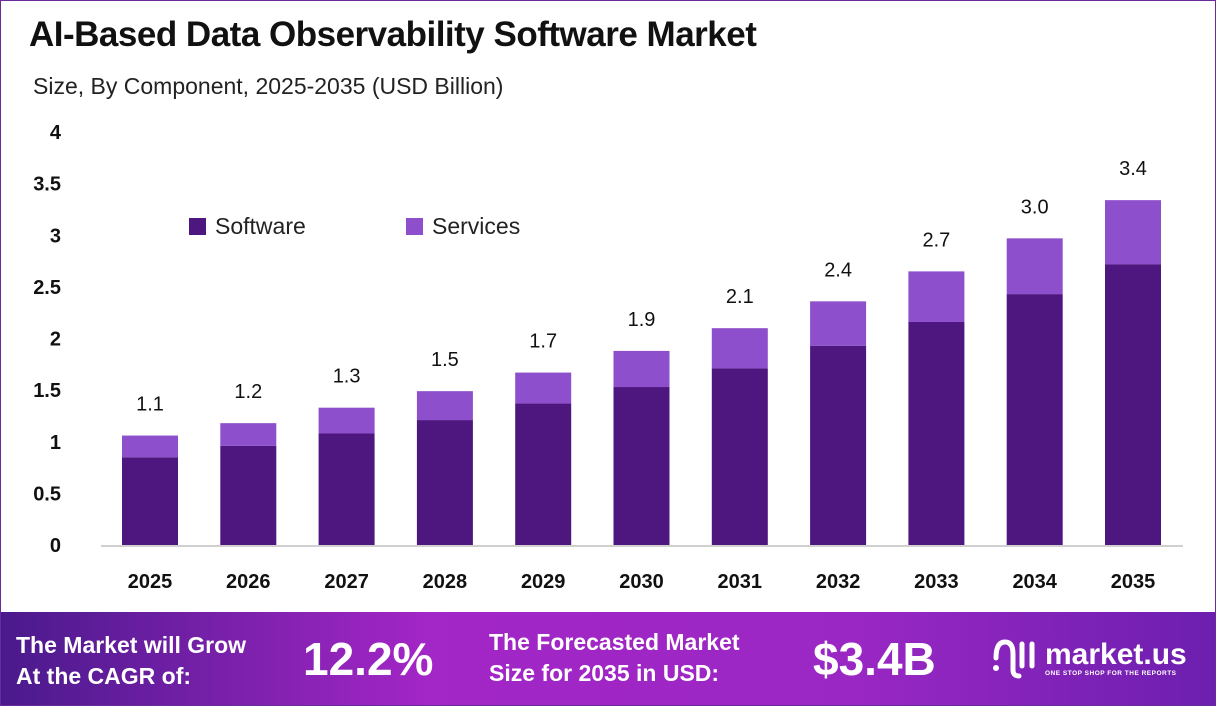 The width and height of the screenshot is (1216, 706). Describe the element at coordinates (47, 185) in the screenshot. I see `y-tick-label: 3.5` at that location.